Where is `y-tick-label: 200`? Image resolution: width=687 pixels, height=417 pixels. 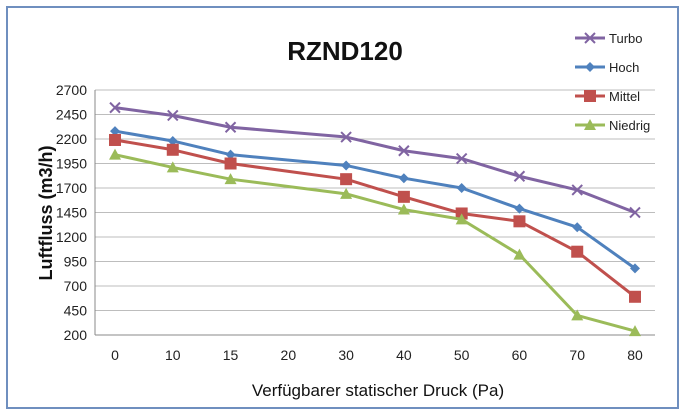 y-tick-label: 200 is located at coordinates (76, 335).